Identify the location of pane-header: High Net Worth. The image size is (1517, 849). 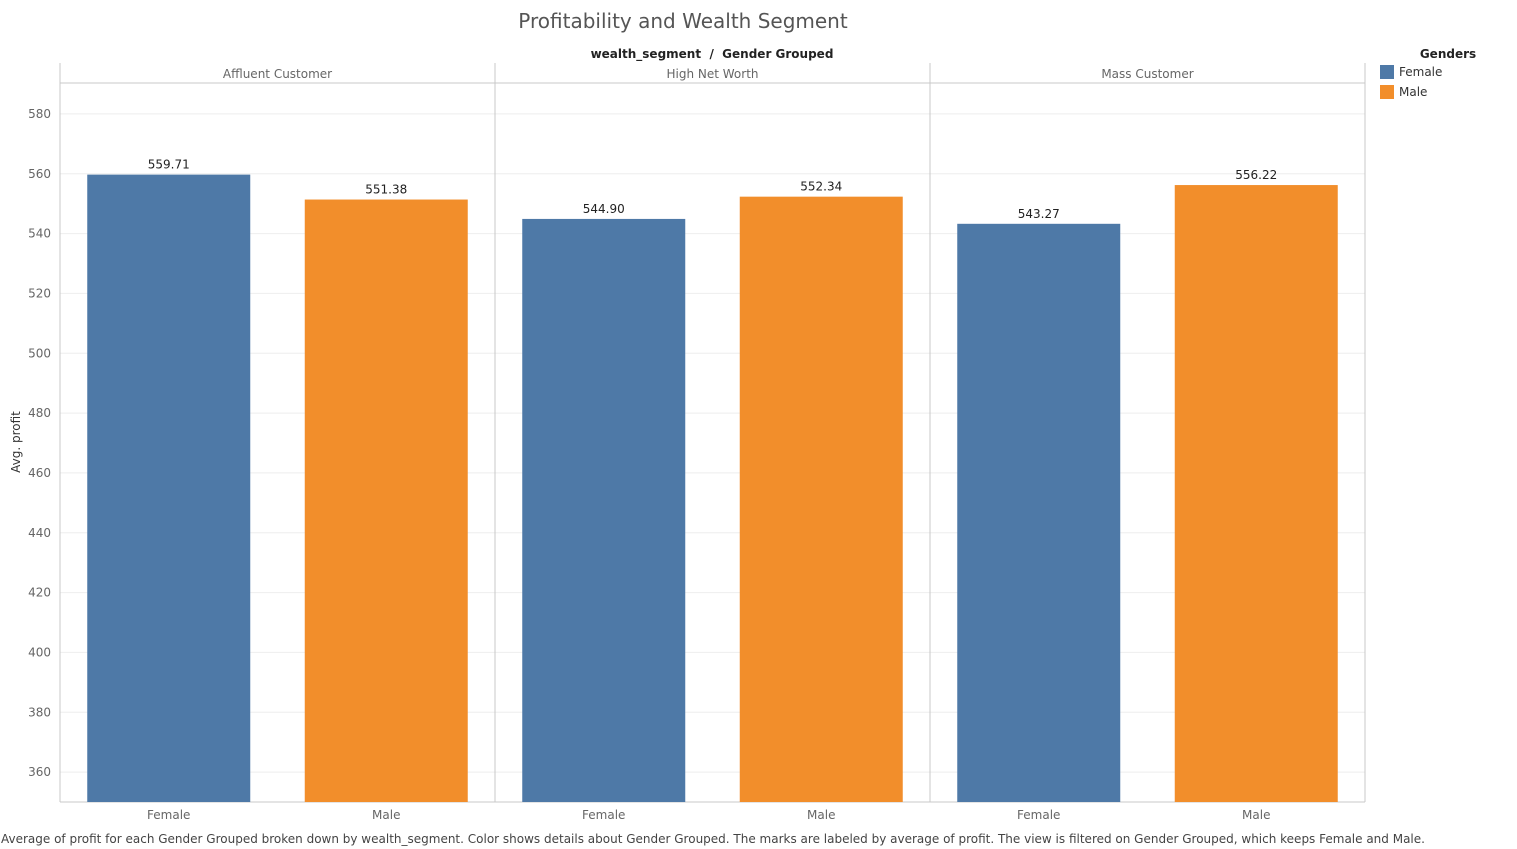
(712, 74).